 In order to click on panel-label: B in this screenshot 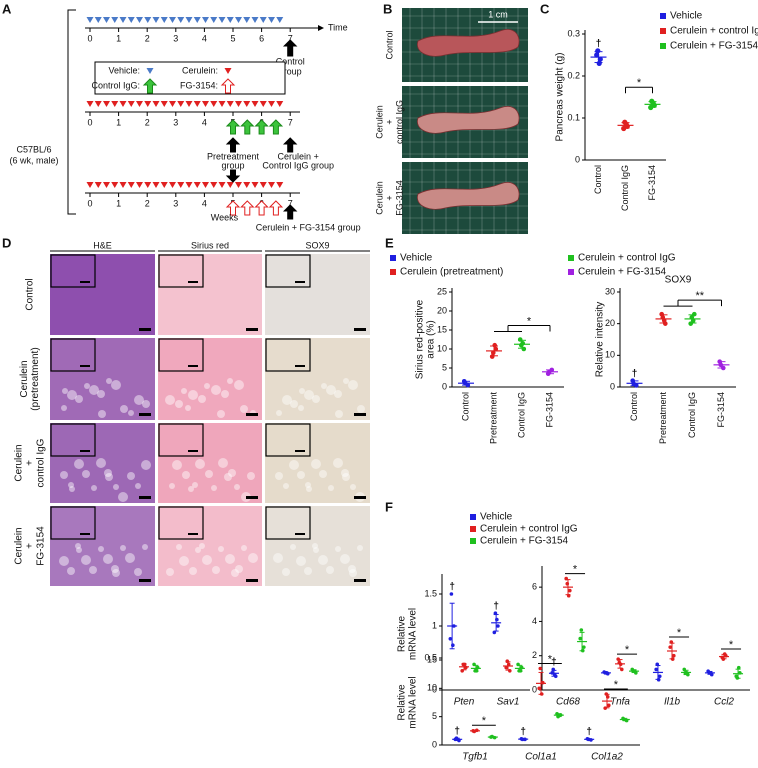, I will do `click(387, 8)`.